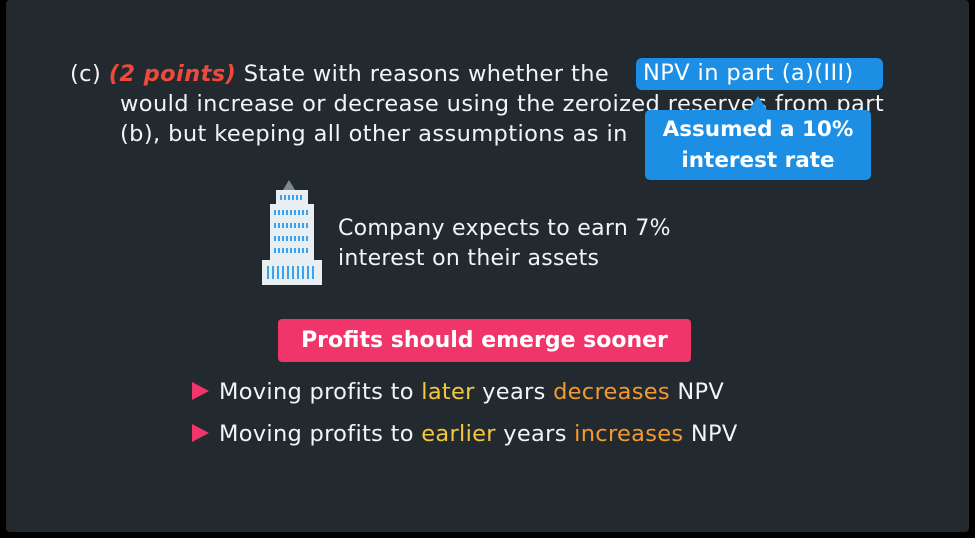  What do you see at coordinates (611, 392) in the screenshot?
I see `bullet-highlight-effect: decreases` at bounding box center [611, 392].